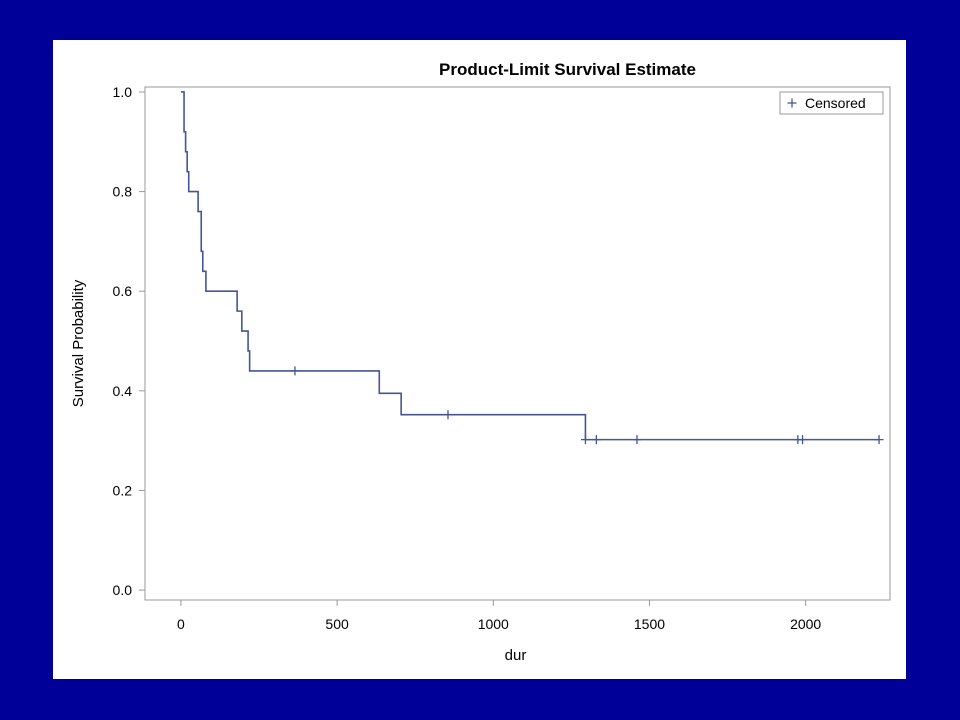 The width and height of the screenshot is (960, 720). What do you see at coordinates (493, 624) in the screenshot?
I see `x-tick-label: 1000` at bounding box center [493, 624].